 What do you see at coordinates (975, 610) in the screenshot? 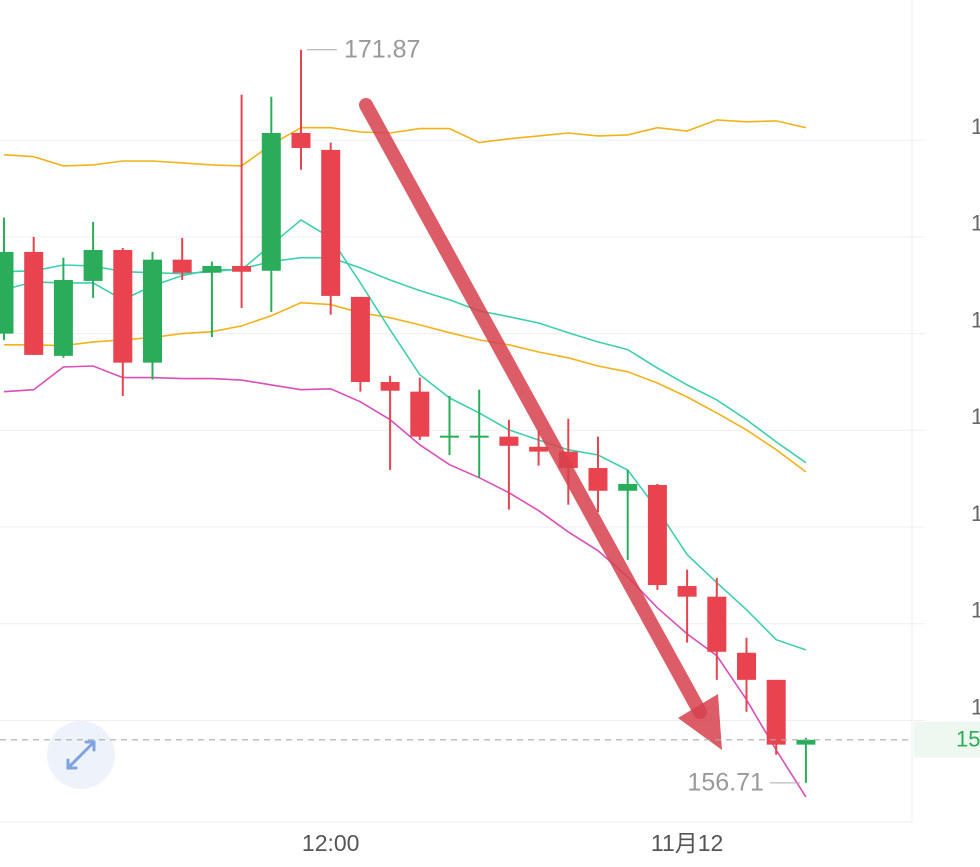
I see `y-tick-label: 160` at bounding box center [975, 610].